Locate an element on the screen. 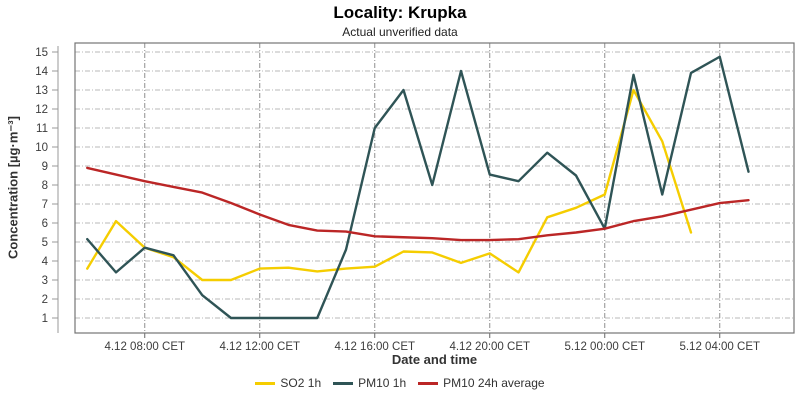  svg-text: 4.12 16:00 CET is located at coordinates (374, 347).